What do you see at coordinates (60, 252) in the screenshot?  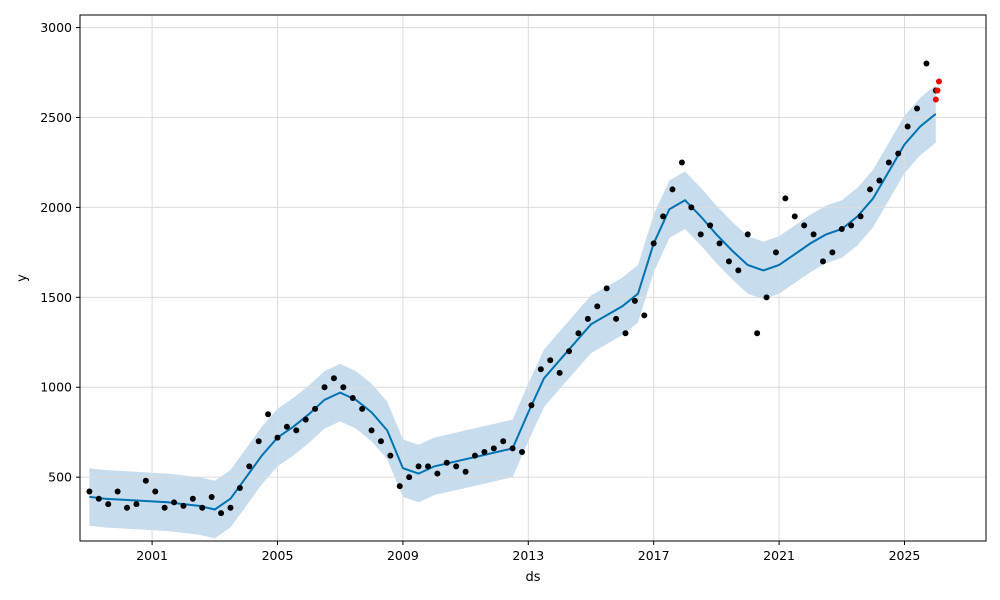 I see `y-axis-ticks: 500 1000 1500 2000 2500 3000` at bounding box center [60, 252].